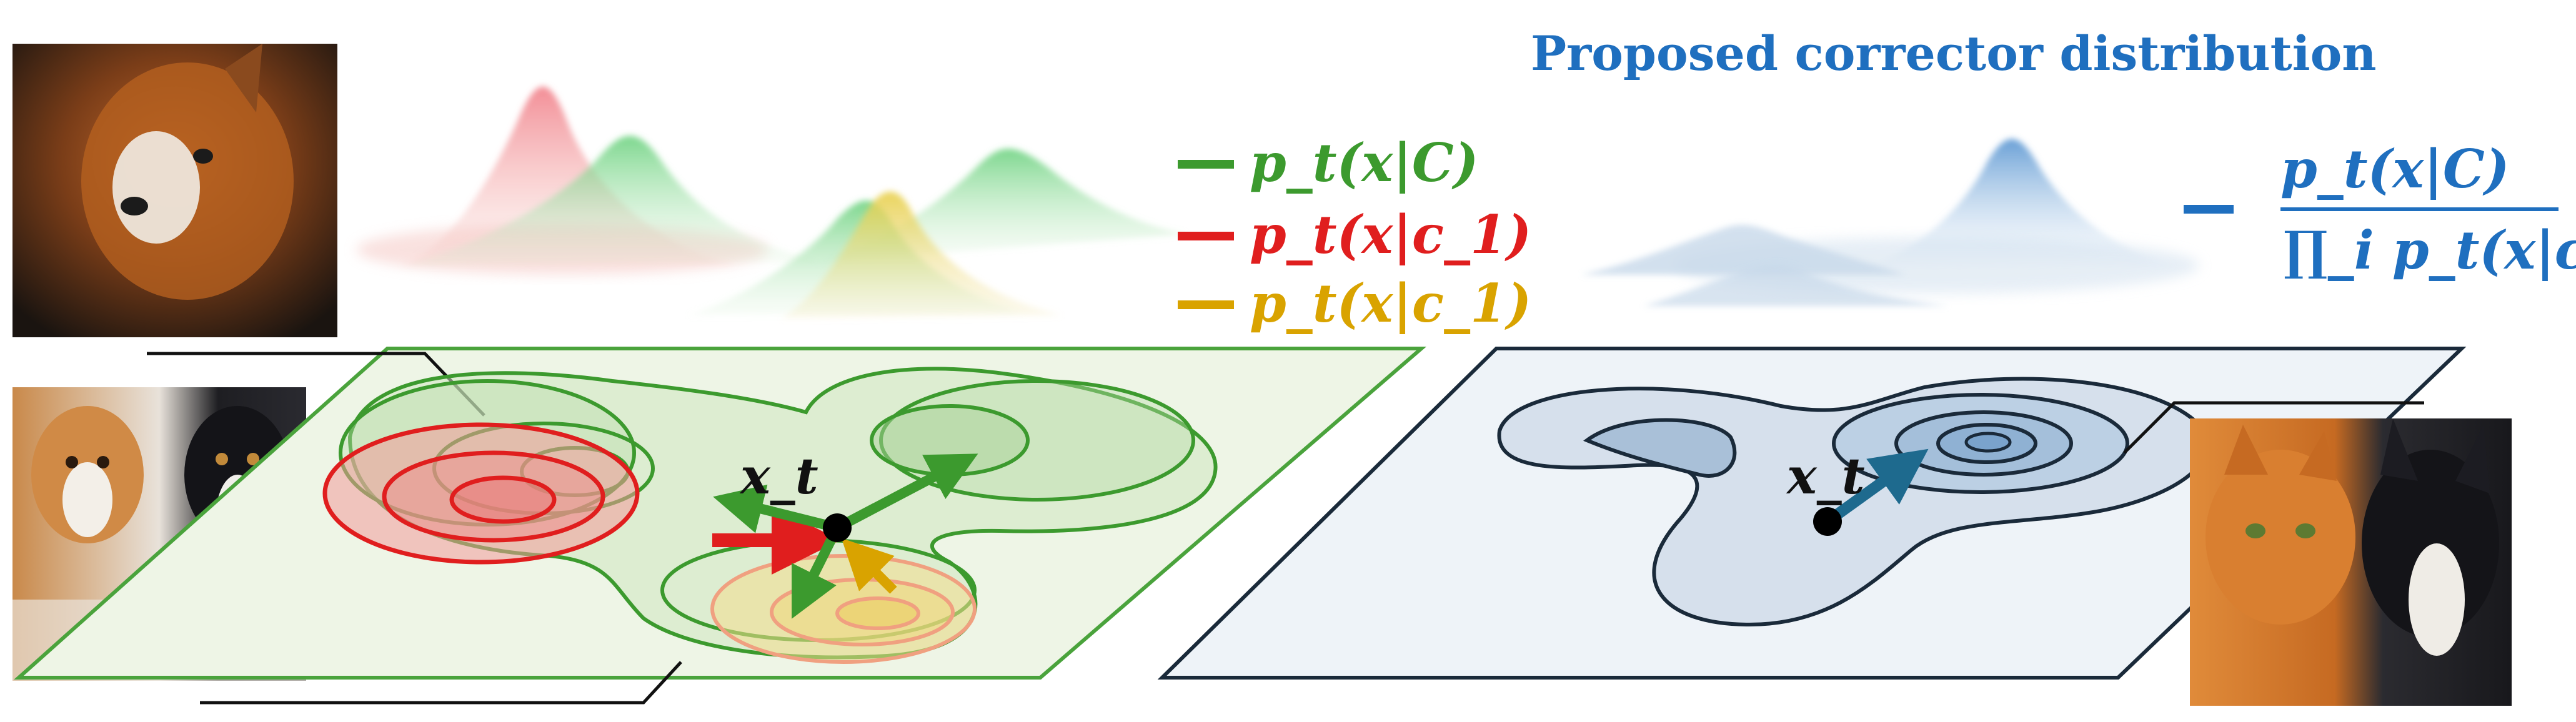  I want to click on point-left, so click(837, 527).